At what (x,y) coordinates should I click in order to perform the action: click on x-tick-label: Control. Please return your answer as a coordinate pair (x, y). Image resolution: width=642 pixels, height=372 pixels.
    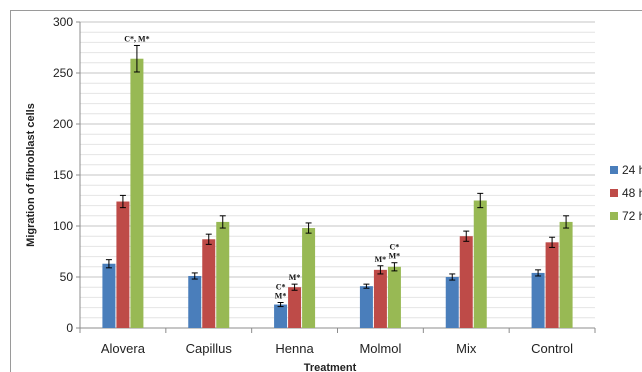
    Looking at the image, I should click on (552, 348).